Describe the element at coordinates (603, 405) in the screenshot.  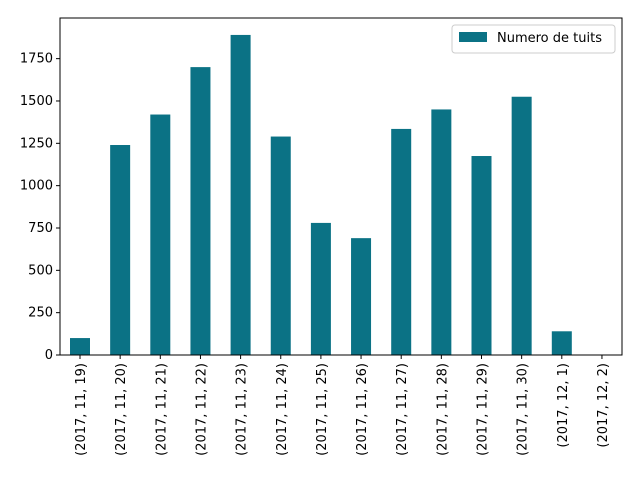
I see `x-tick-label: (2017, 12, 2)` at that location.